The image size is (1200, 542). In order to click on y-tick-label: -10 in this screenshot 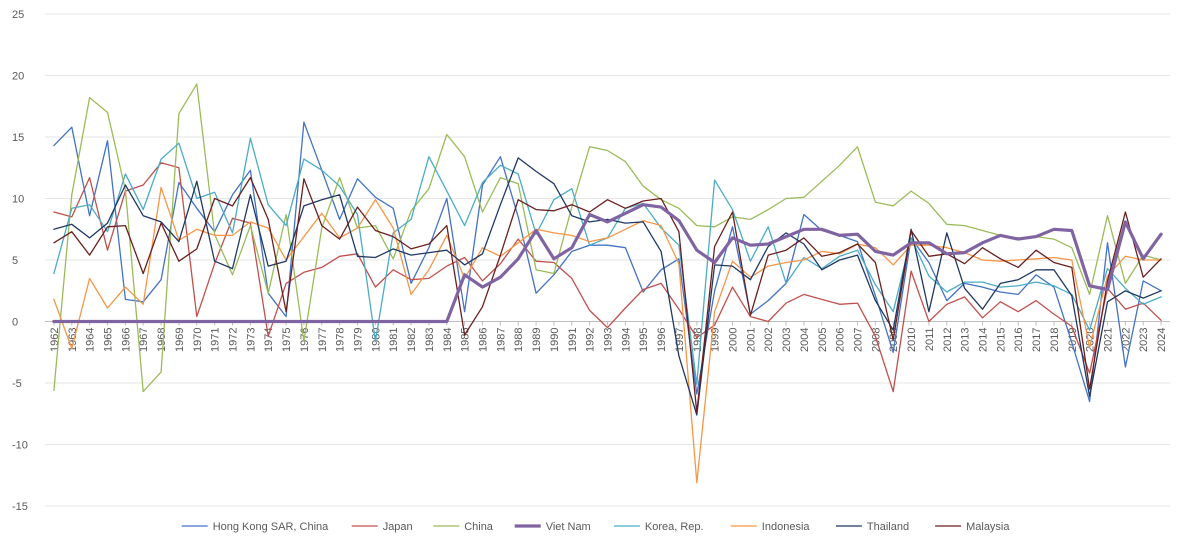, I will do `click(20, 446)`.